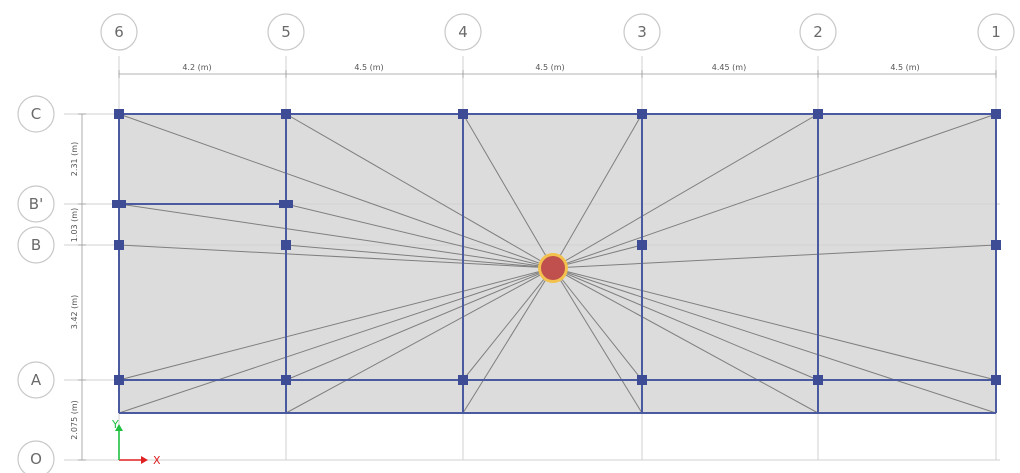 This screenshot has width=1020, height=473. I want to click on grid-label-6: 6, so click(119, 32).